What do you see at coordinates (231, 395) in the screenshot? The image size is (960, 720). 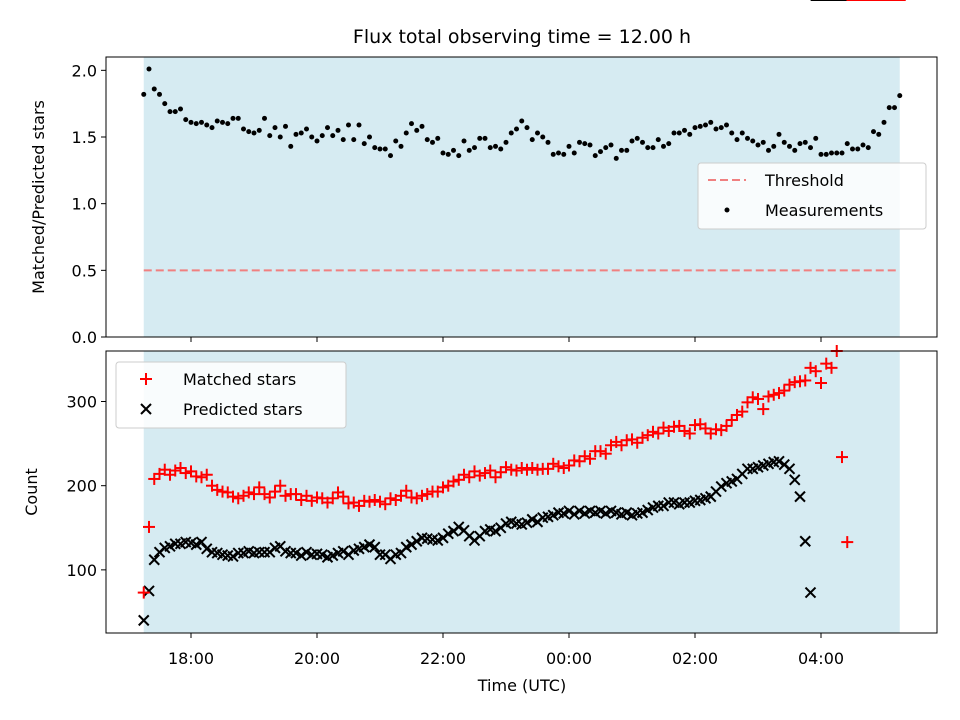 I see `bottom-legend-box` at bounding box center [231, 395].